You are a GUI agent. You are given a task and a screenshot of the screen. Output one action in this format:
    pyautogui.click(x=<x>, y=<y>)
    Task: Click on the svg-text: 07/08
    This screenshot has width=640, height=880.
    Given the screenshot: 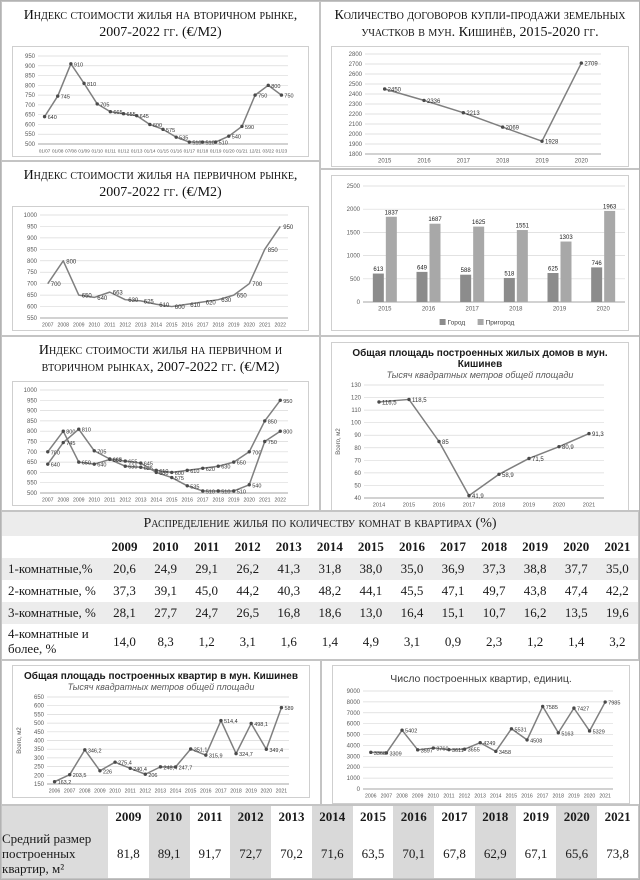 What is the action you would take?
    pyautogui.click(x=71, y=151)
    